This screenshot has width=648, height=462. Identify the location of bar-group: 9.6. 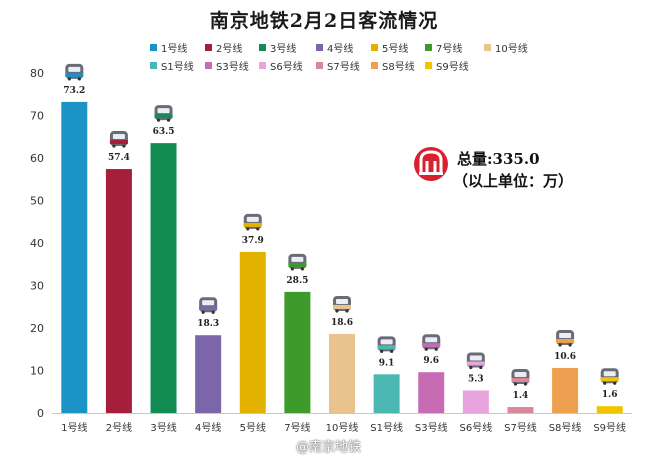
(431, 373).